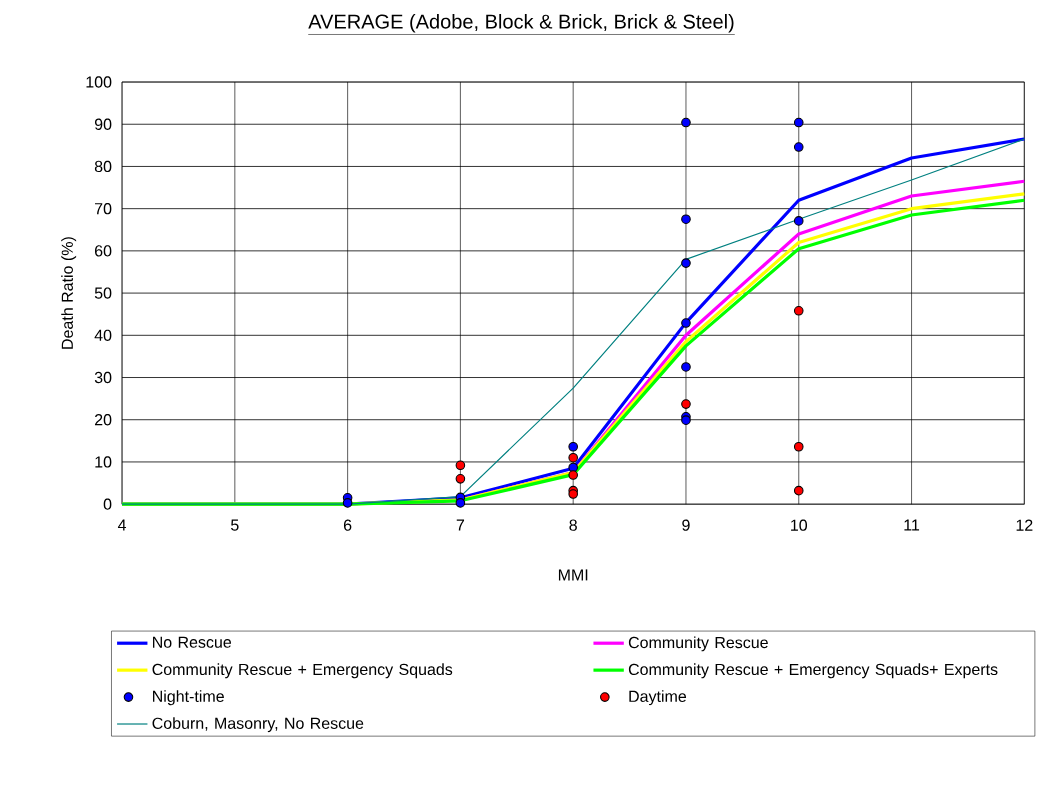 The image size is (1043, 800). Describe the element at coordinates (813, 671) in the screenshot. I see `legend-label: Community Rescue + Emergency Squads+ Experts` at that location.